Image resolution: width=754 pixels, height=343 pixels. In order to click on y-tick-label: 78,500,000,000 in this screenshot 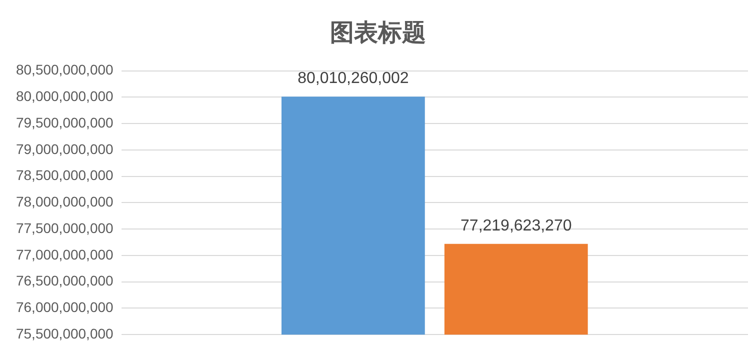, I will do `click(65, 175)`.